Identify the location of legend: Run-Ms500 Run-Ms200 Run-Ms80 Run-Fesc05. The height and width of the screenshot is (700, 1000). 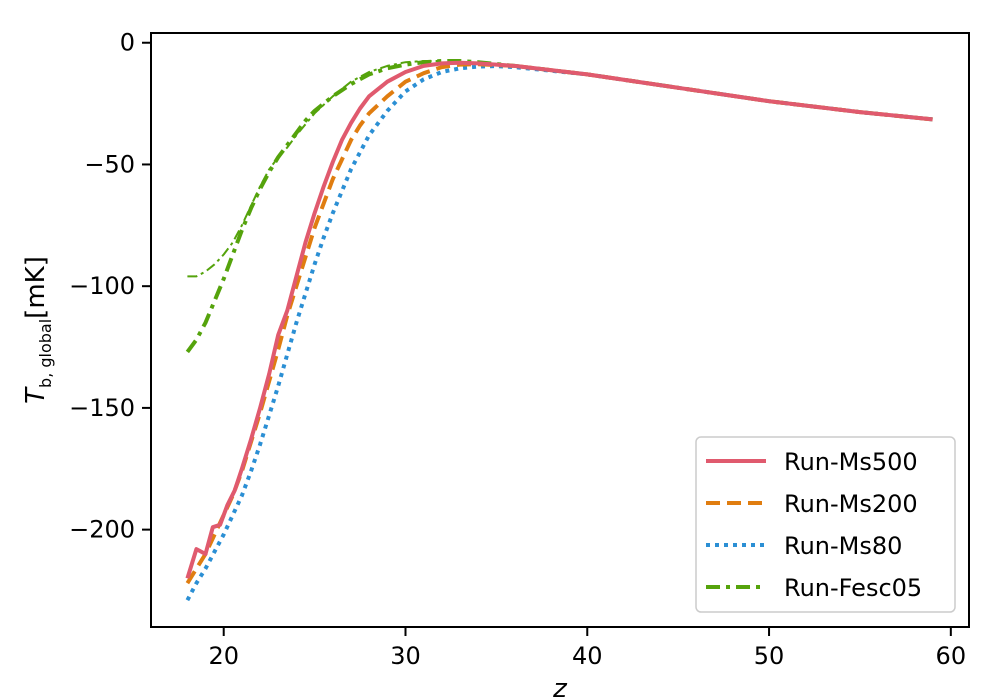
(825, 524).